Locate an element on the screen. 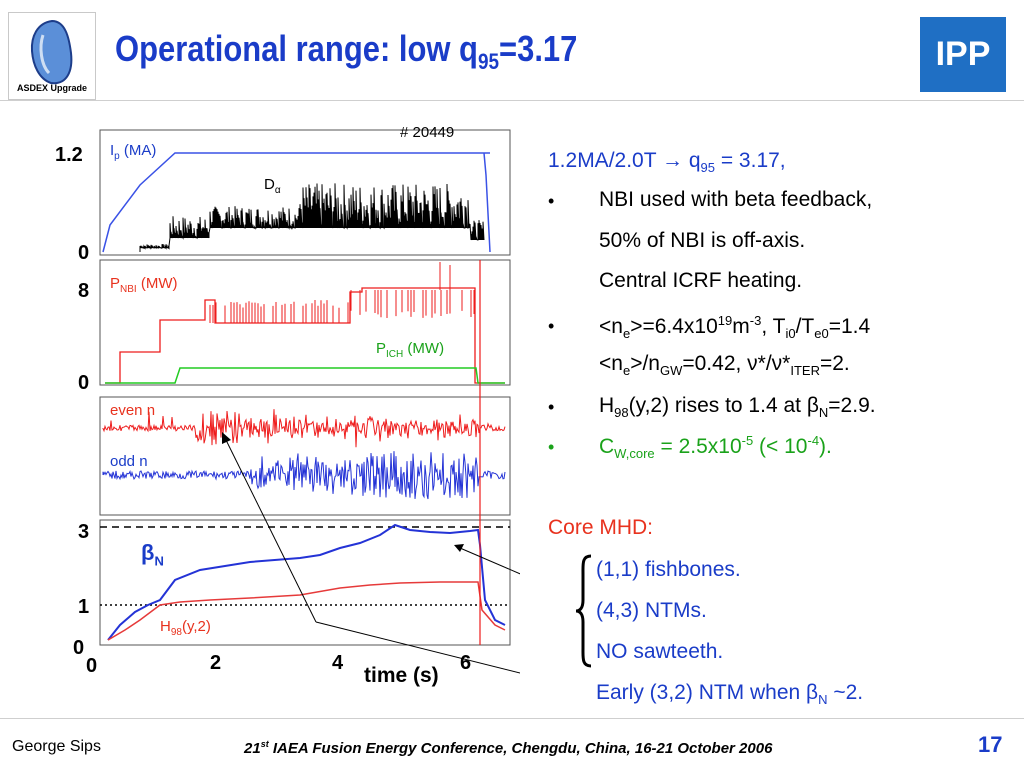  beta-n-trace is located at coordinates (306, 582).